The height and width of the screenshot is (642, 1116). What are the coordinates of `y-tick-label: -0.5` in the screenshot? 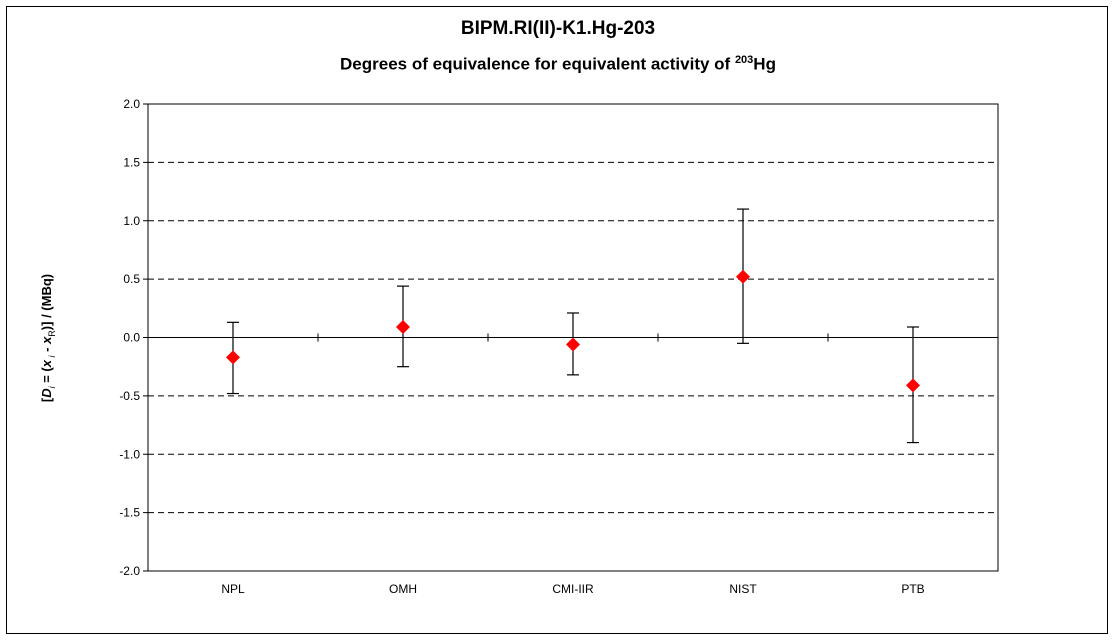 It's located at (129, 396).